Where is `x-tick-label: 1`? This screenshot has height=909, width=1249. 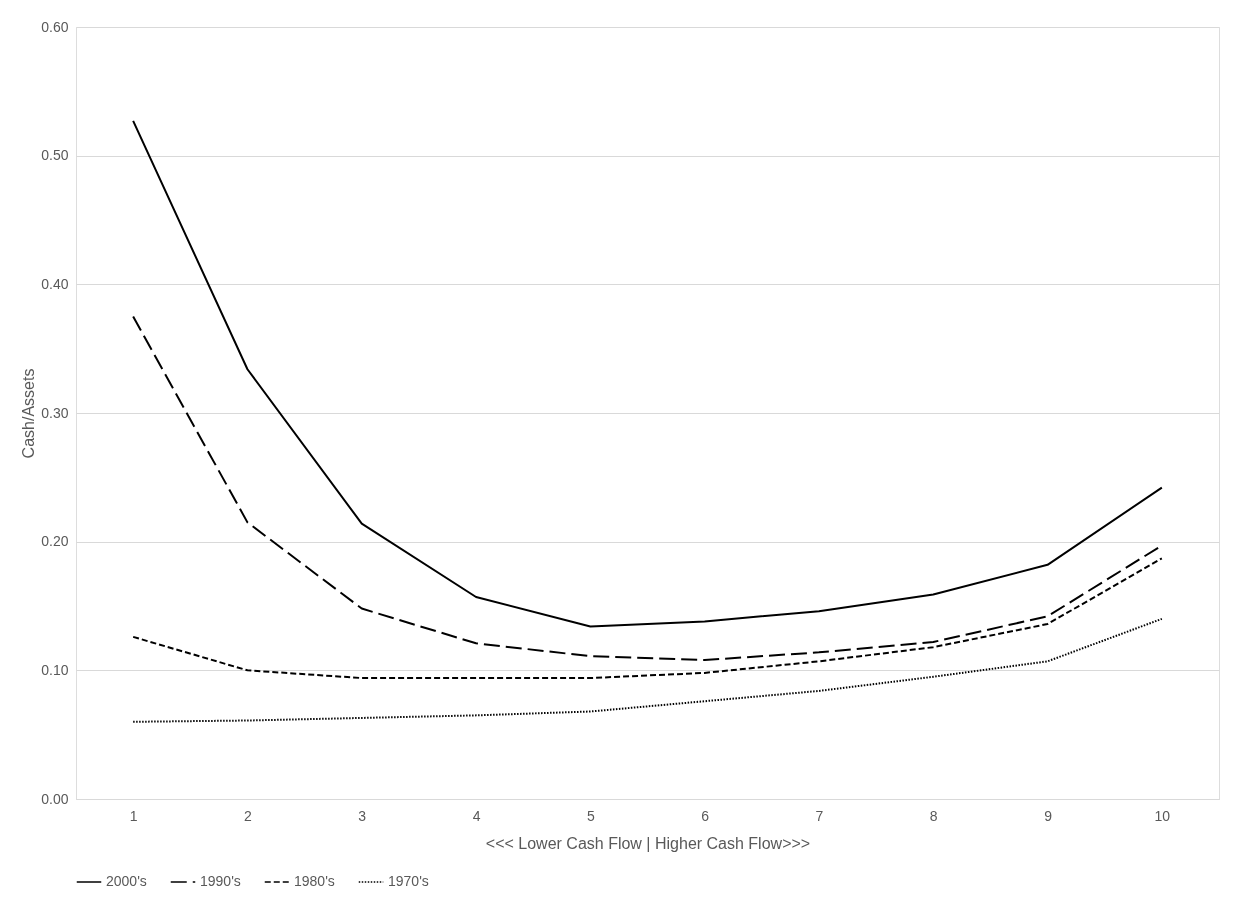 x-tick-label: 1 is located at coordinates (133, 815).